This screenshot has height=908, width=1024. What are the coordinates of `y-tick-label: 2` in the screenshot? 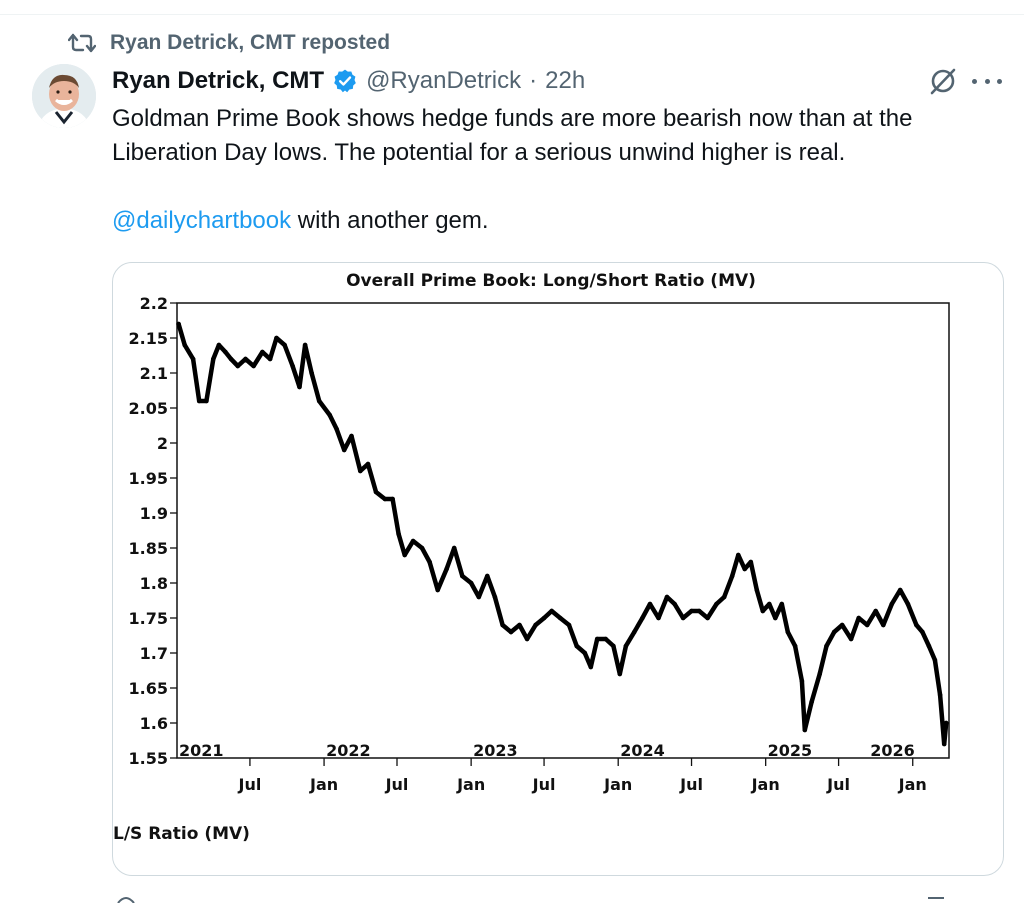 It's located at (162, 443).